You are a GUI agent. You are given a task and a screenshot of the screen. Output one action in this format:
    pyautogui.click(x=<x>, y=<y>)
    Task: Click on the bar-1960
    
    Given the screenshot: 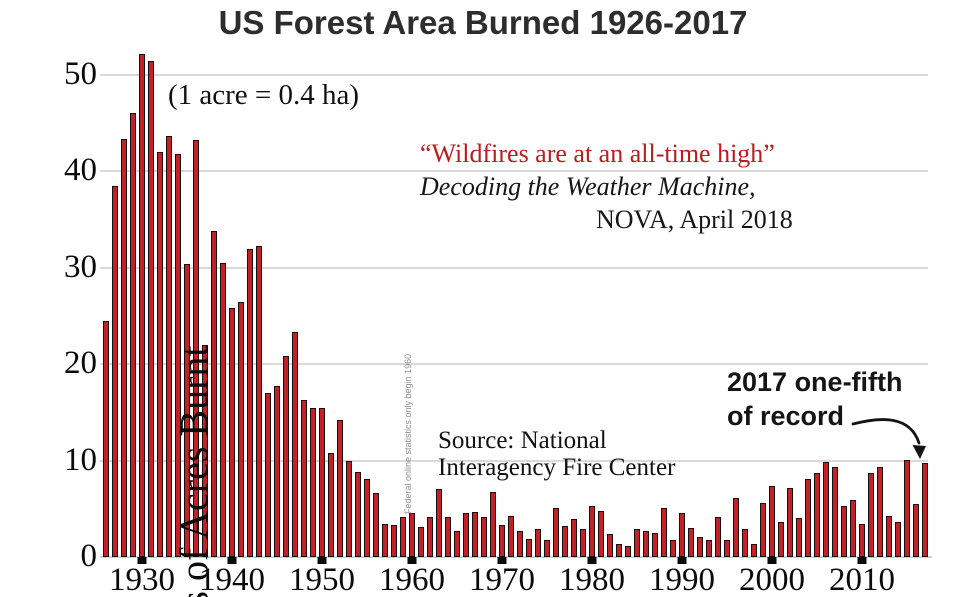 What is the action you would take?
    pyautogui.click(x=412, y=534)
    